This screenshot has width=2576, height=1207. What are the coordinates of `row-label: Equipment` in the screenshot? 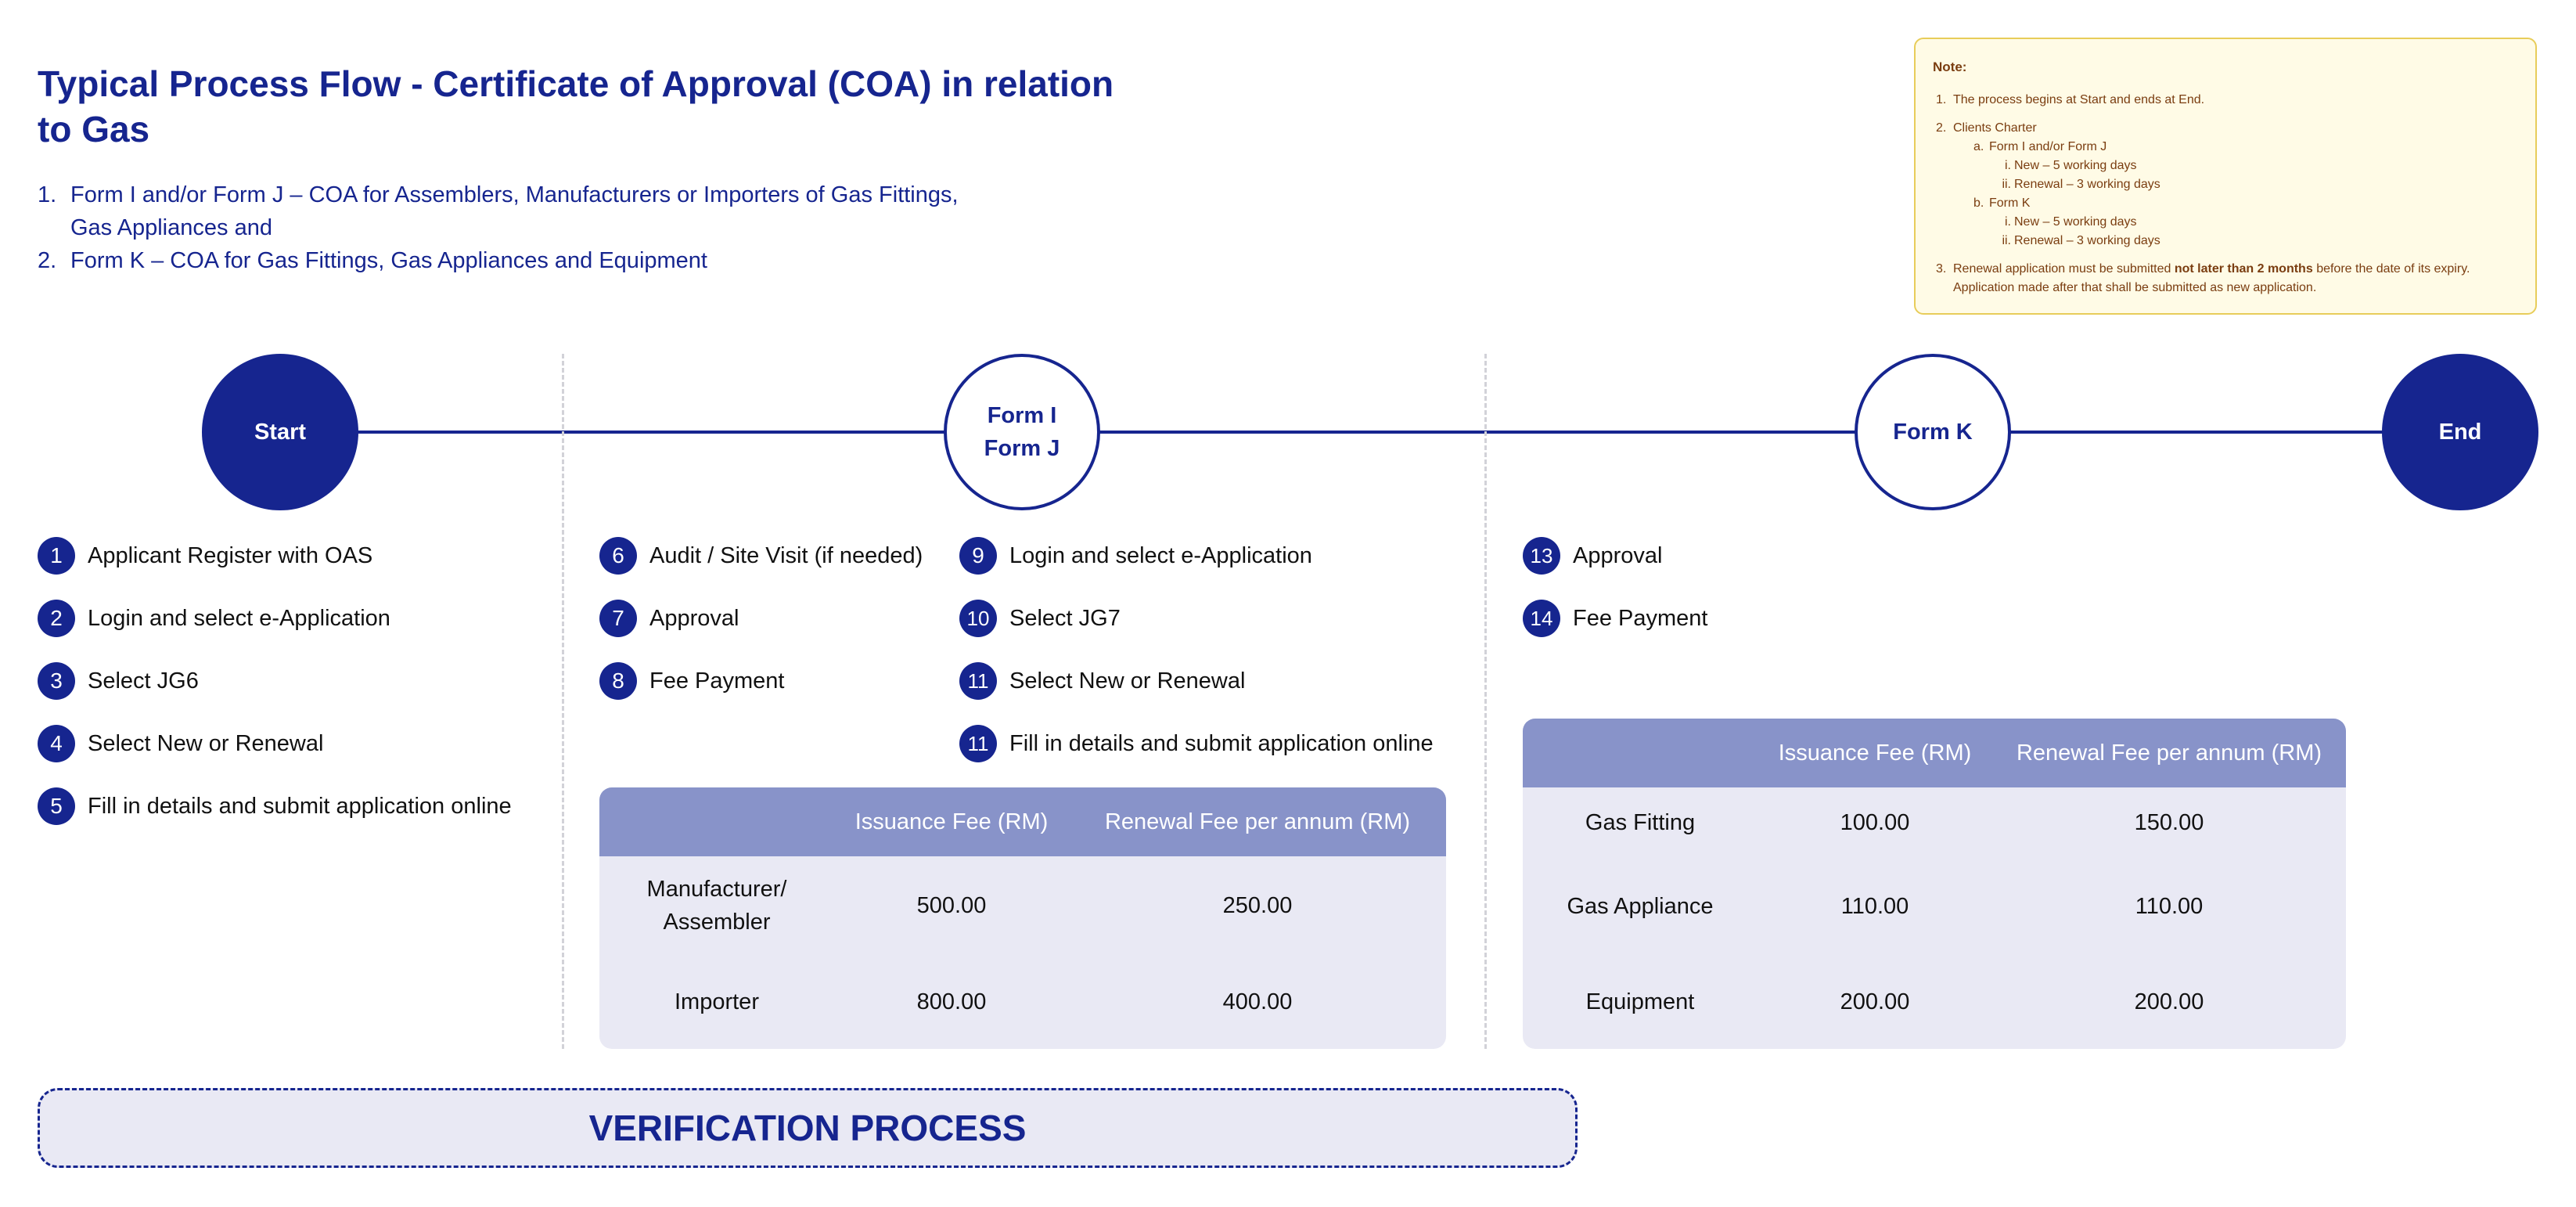 It's located at (1640, 1001).